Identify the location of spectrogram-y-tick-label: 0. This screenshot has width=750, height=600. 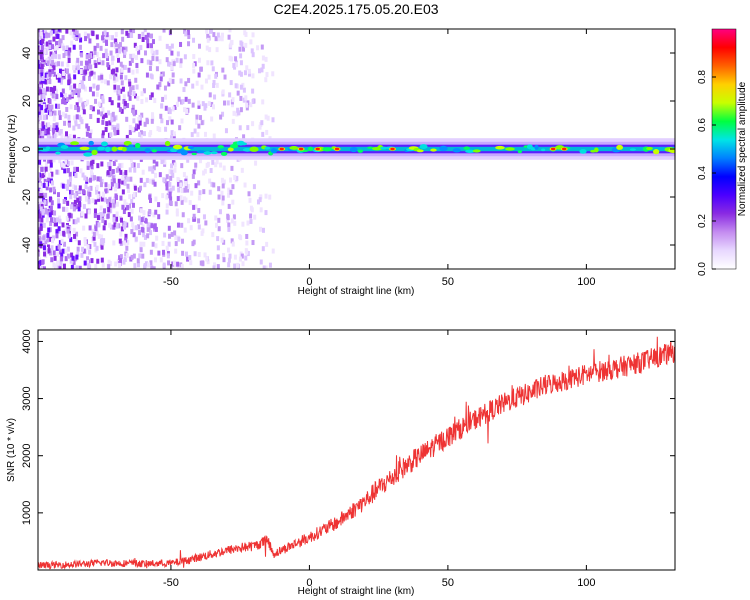
(27, 149).